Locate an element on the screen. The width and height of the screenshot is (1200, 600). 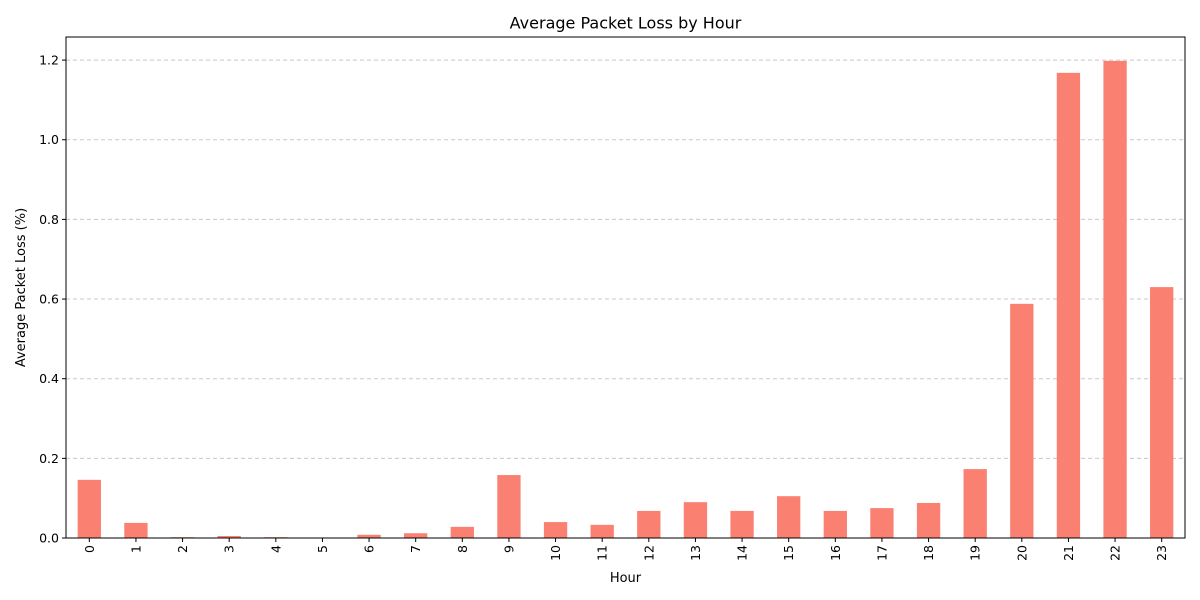
x-tick-label: 21 is located at coordinates (1068, 553).